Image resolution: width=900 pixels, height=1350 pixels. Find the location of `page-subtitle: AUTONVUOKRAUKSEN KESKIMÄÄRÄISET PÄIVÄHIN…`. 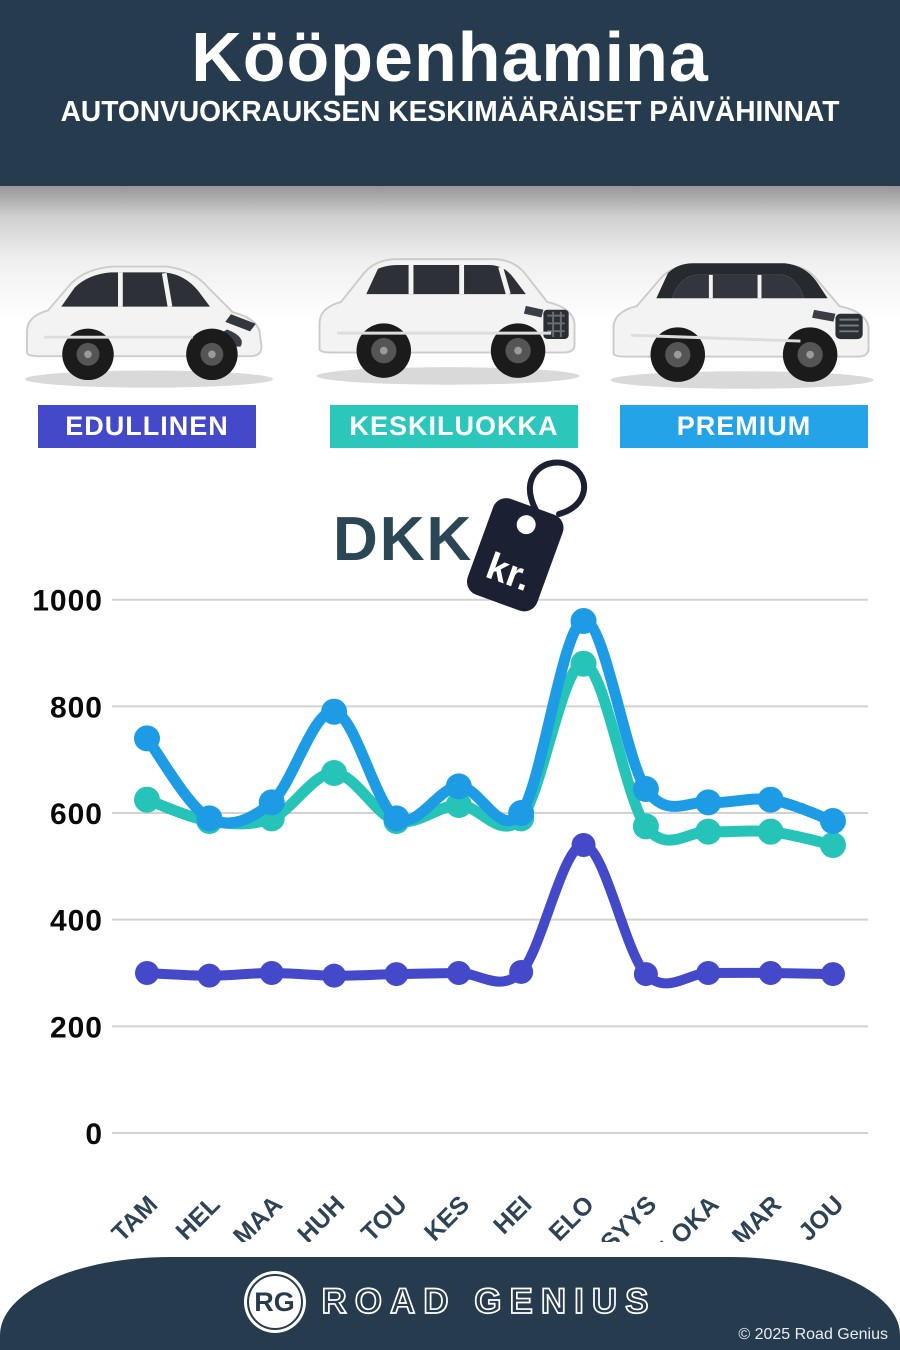

page-subtitle: AUTONVUOKRAUKSEN KESKIMÄÄRÄISET PÄIVÄHIN… is located at coordinates (450, 112).